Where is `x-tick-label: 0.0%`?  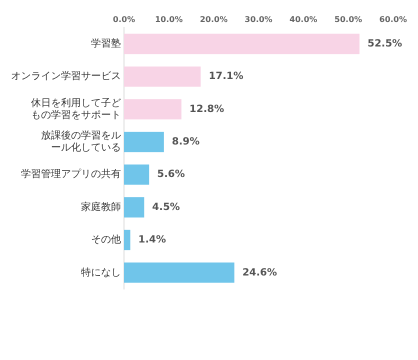
x-tick-label: 0.0% is located at coordinates (124, 19).